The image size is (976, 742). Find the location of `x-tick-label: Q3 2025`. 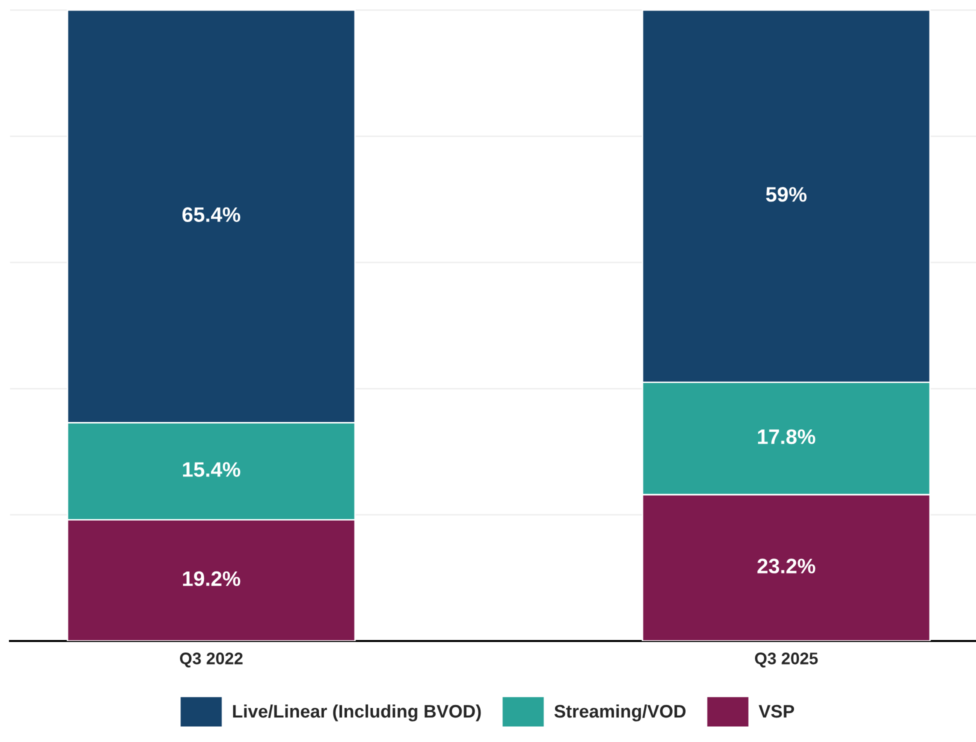

x-tick-label: Q3 2025 is located at coordinates (786, 660).